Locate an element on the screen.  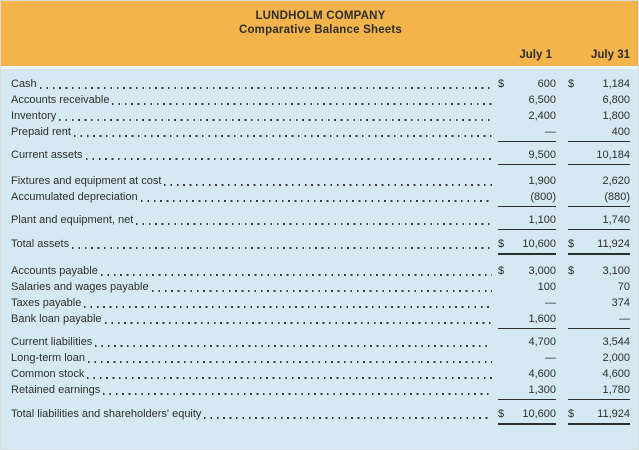
table-row: Accumulated depreciation (800) (880) is located at coordinates (320, 197).